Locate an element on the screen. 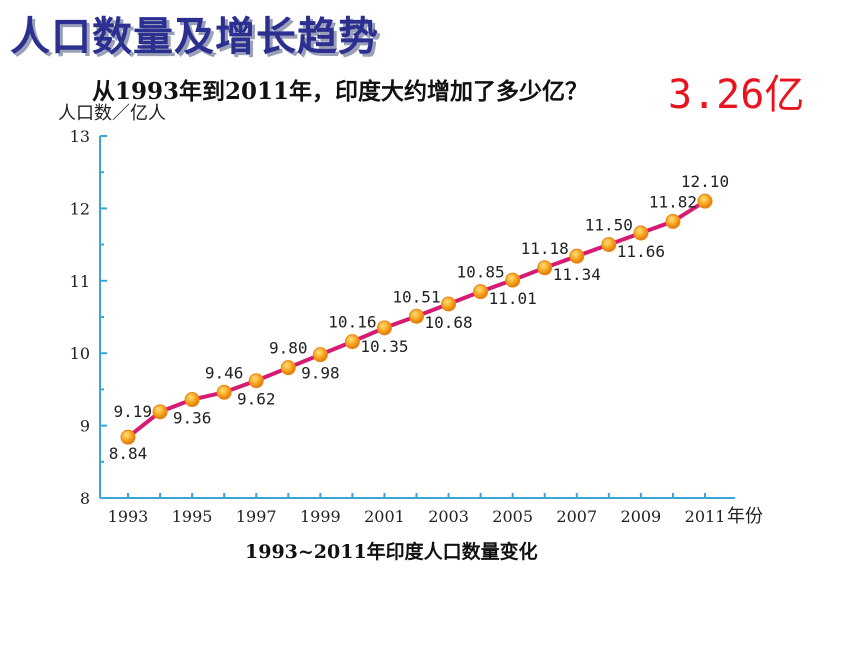 The height and width of the screenshot is (645, 860). data-label: 12.10 is located at coordinates (705, 181).